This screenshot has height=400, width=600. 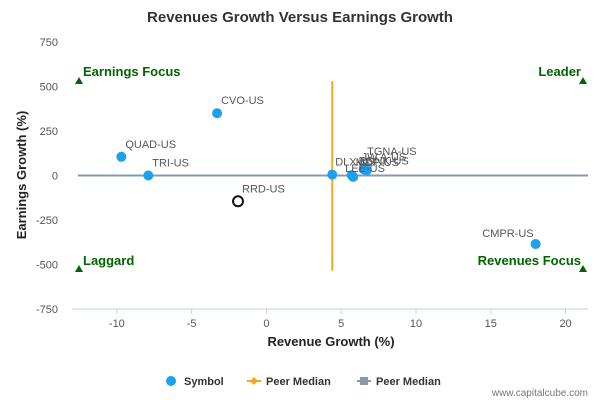 I want to click on legend: Symbol Peer Median Peer Median, so click(x=303, y=382).